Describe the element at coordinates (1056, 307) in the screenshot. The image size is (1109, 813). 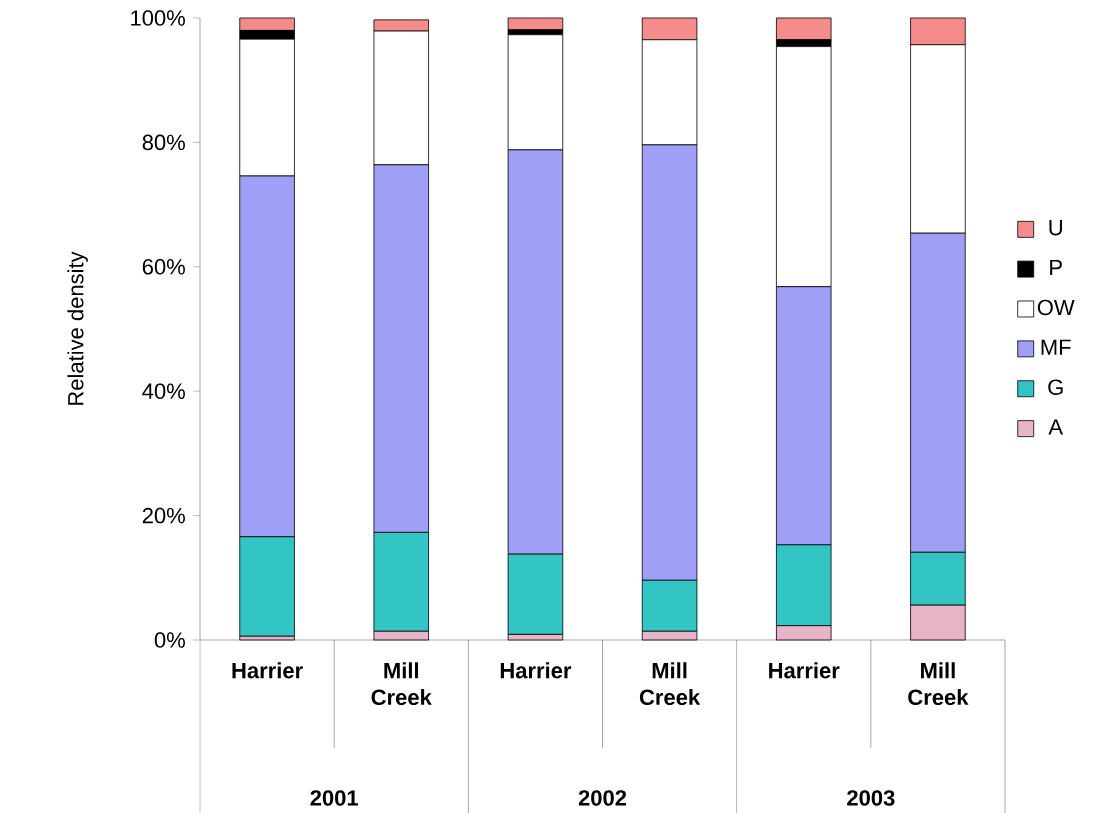
I see `legend-label: OW` at that location.